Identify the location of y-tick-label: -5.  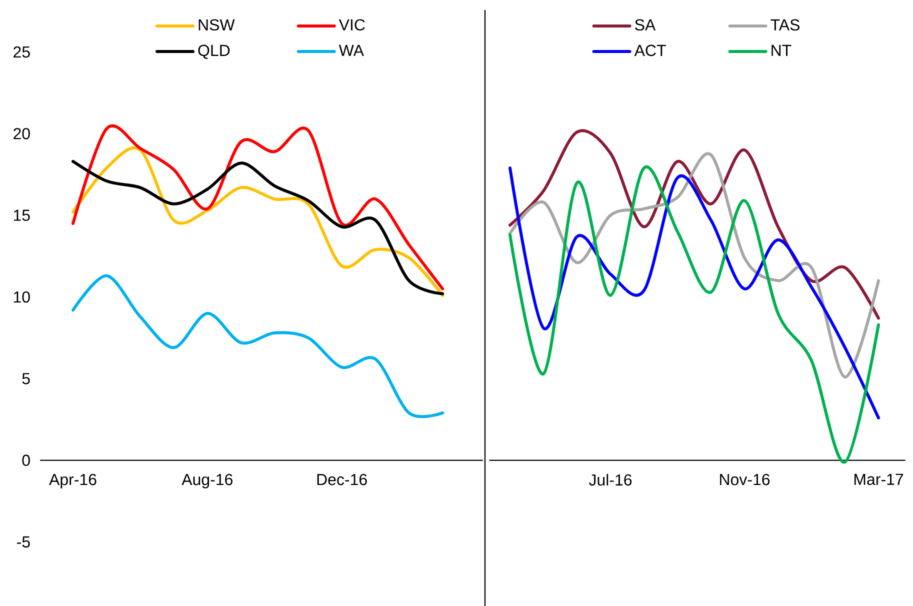
(23, 542).